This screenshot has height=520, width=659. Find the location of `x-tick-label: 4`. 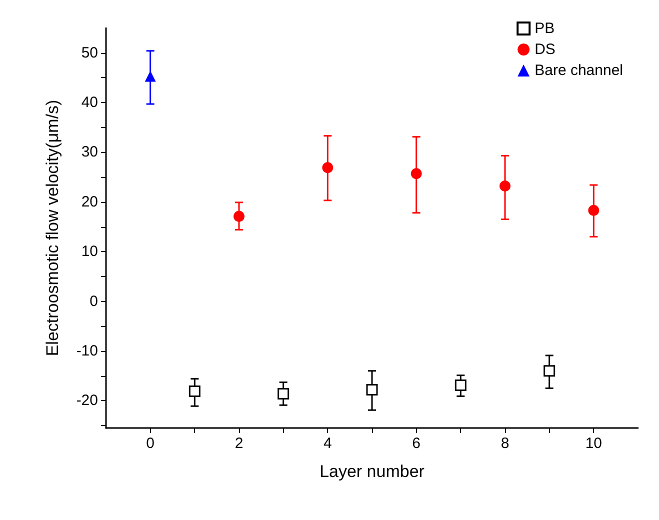

x-tick-label: 4 is located at coordinates (327, 443).